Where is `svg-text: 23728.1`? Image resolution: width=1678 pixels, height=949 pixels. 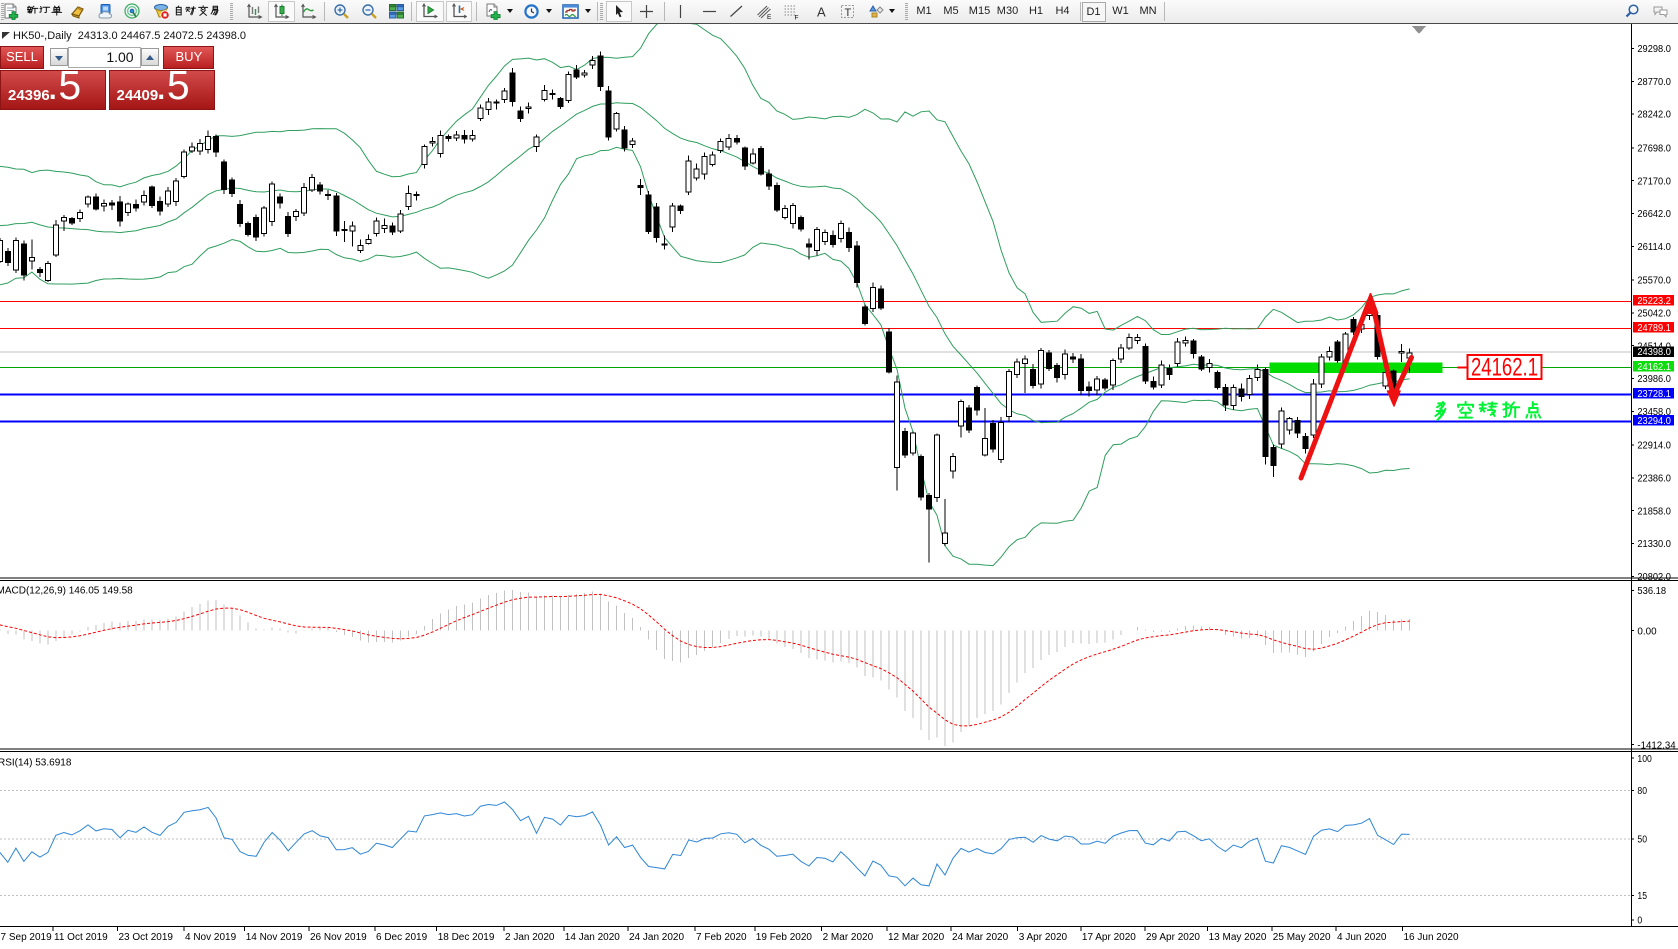
svg-text: 23728.1 is located at coordinates (1654, 394).